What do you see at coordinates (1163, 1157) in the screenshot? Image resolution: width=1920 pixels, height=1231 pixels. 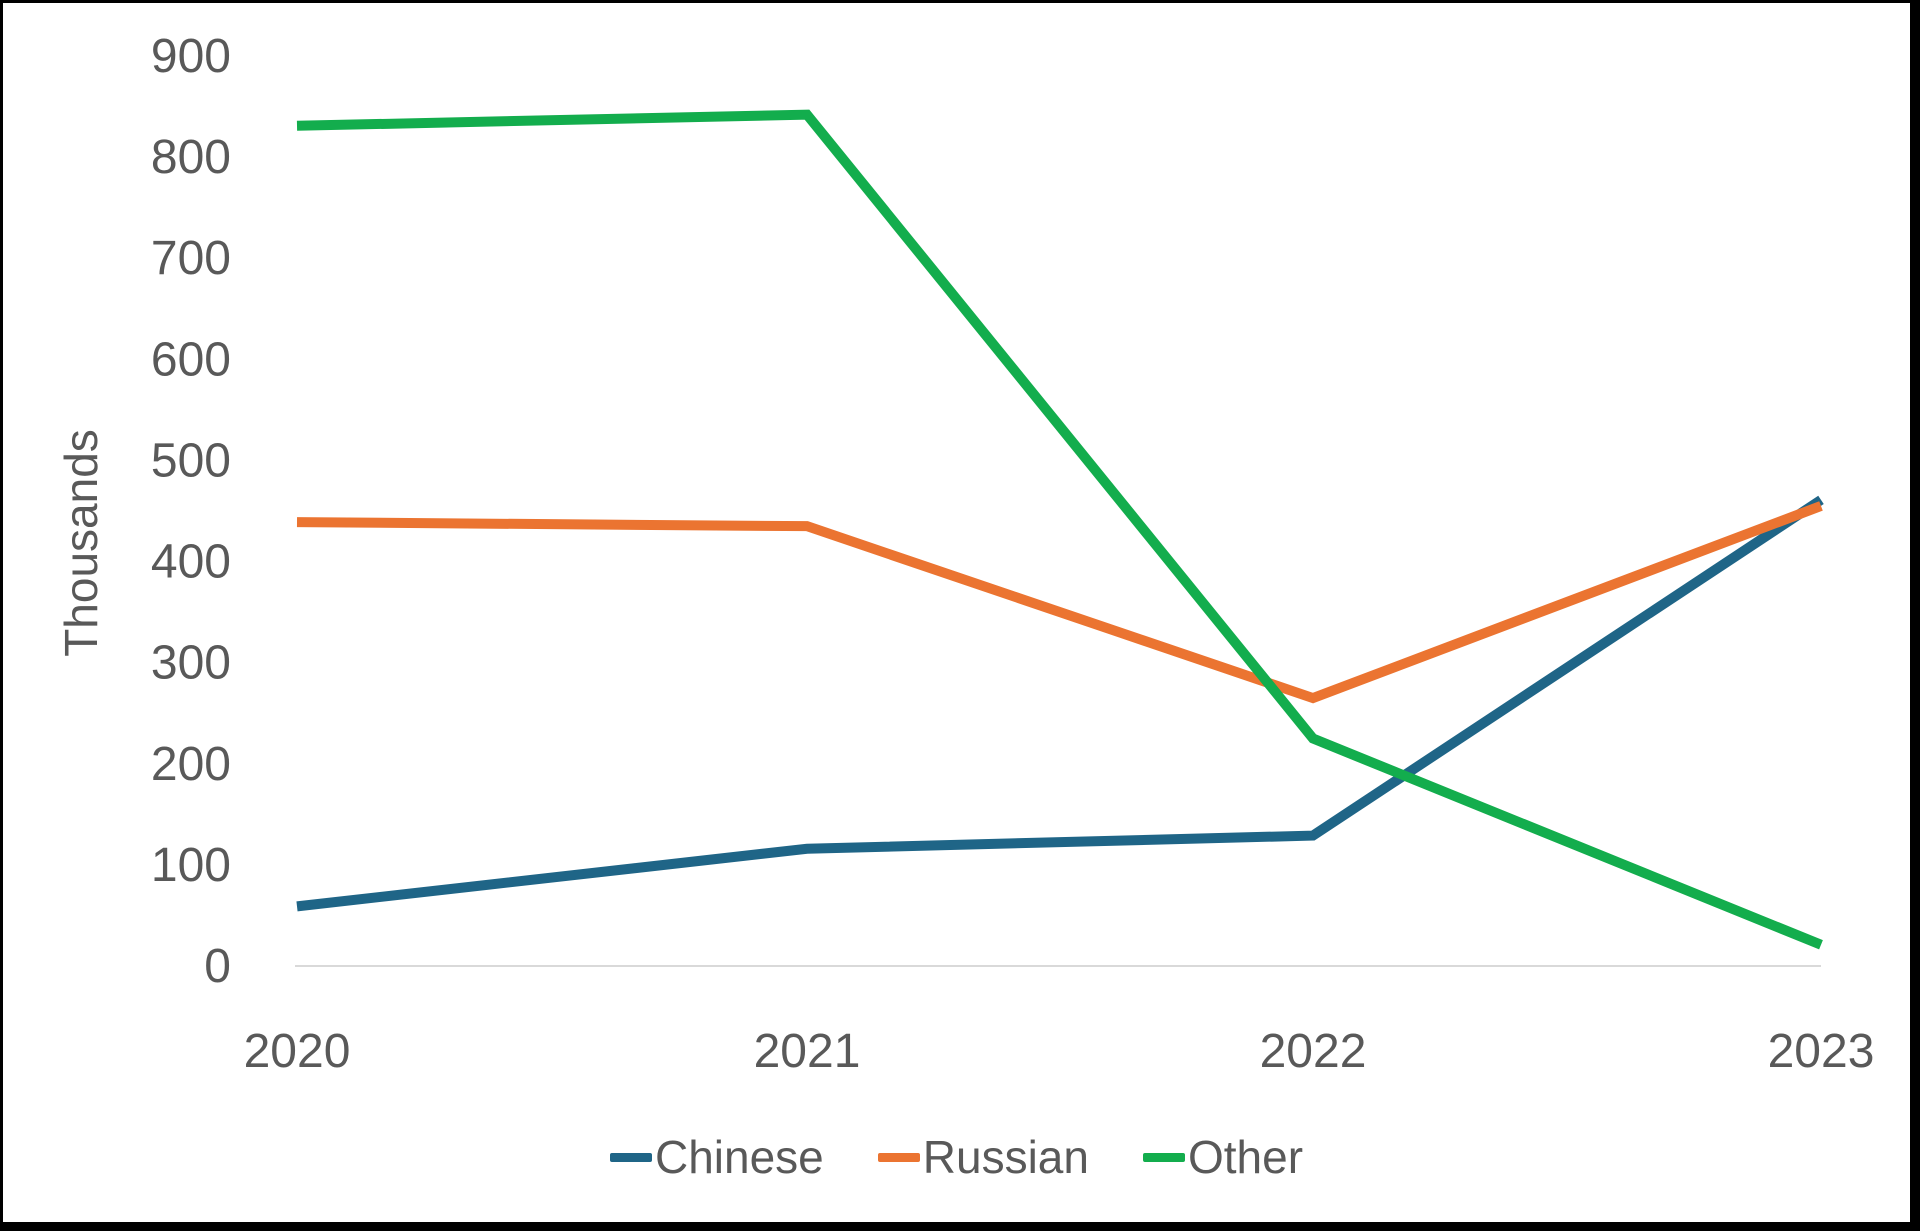 I see `other-line-swatch-icon` at bounding box center [1163, 1157].